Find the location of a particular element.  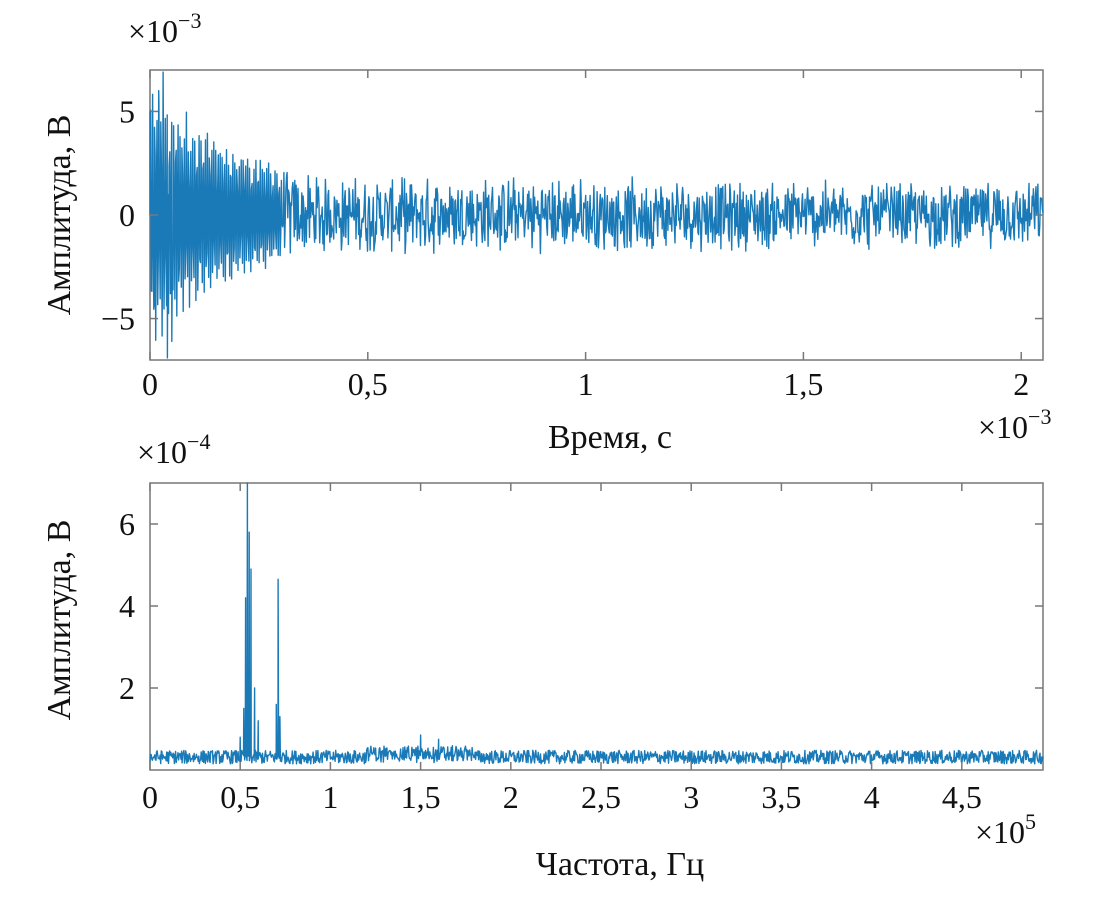

y-tick-label: −5 is located at coordinates (118, 319).